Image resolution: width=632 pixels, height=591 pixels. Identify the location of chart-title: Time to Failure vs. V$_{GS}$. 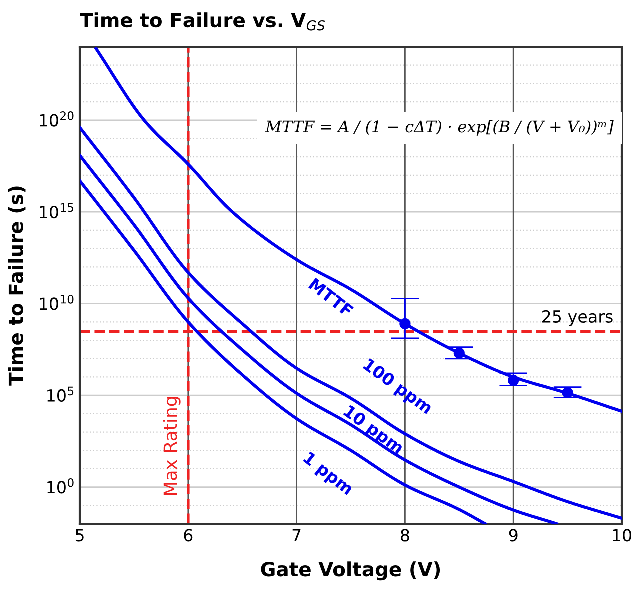
(203, 21).